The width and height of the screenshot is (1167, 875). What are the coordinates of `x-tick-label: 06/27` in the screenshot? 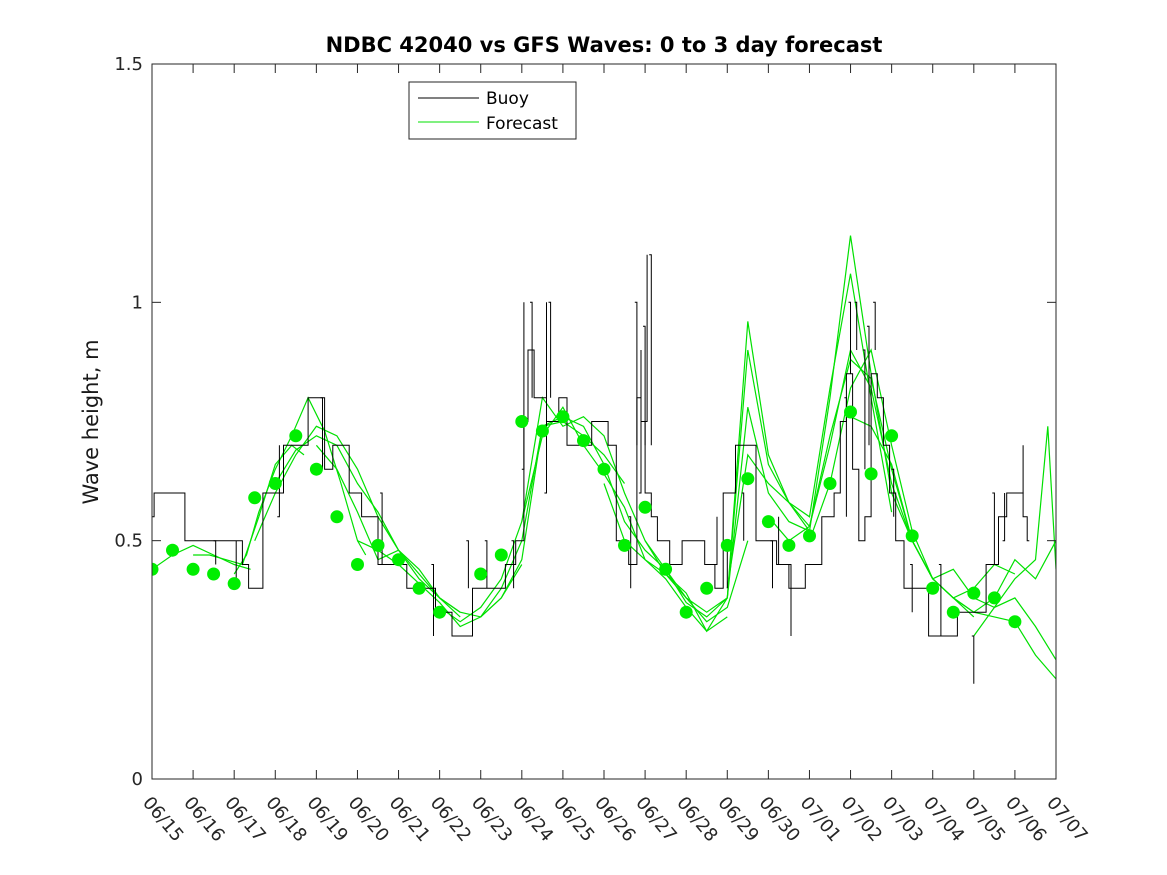 It's located at (655, 819).